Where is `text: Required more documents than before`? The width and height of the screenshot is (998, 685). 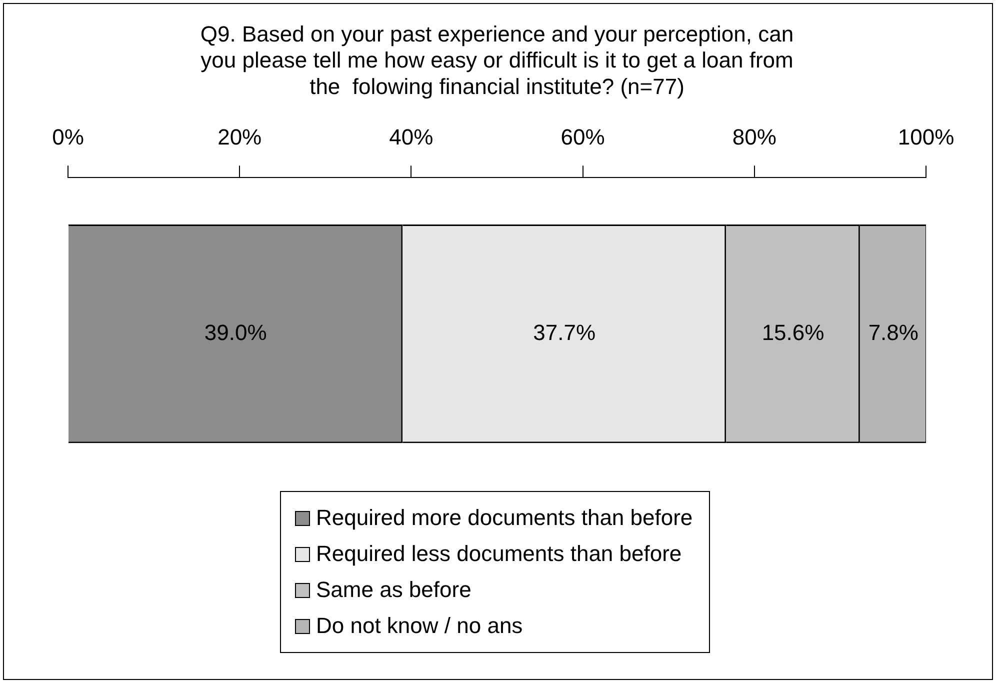
text: Required more documents than before is located at coordinates (504, 518).